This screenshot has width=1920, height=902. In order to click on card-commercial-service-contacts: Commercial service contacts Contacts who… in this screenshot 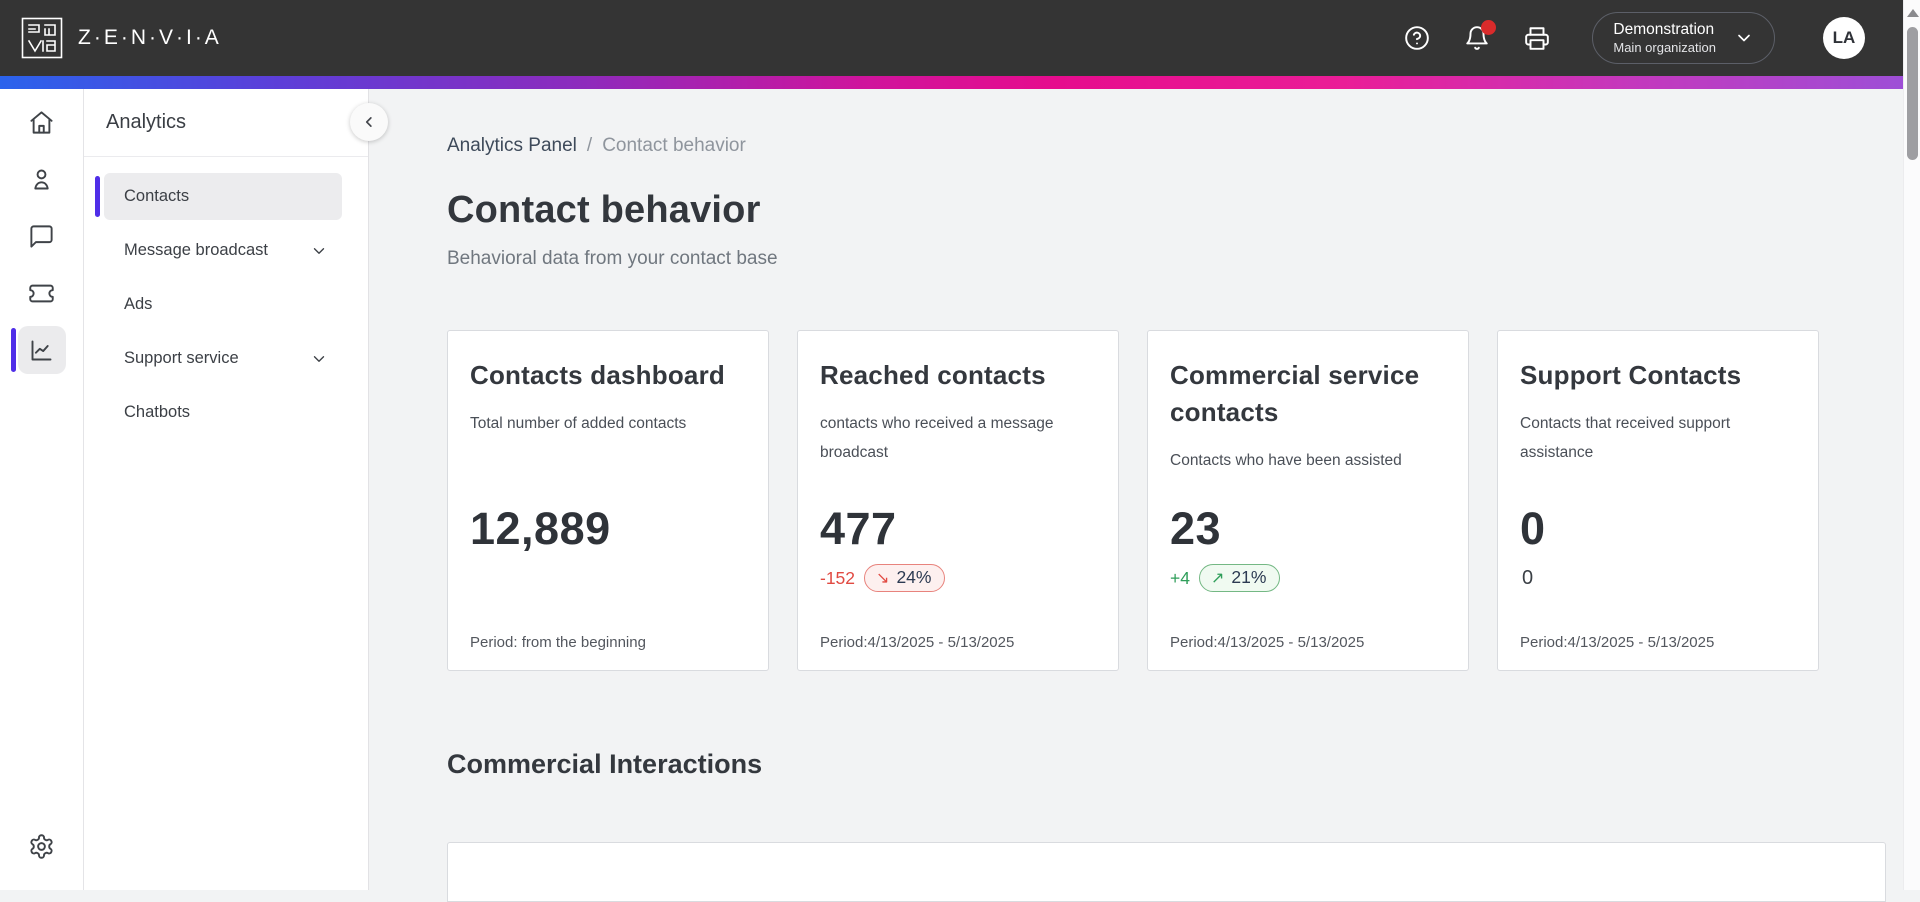, I will do `click(1308, 500)`.